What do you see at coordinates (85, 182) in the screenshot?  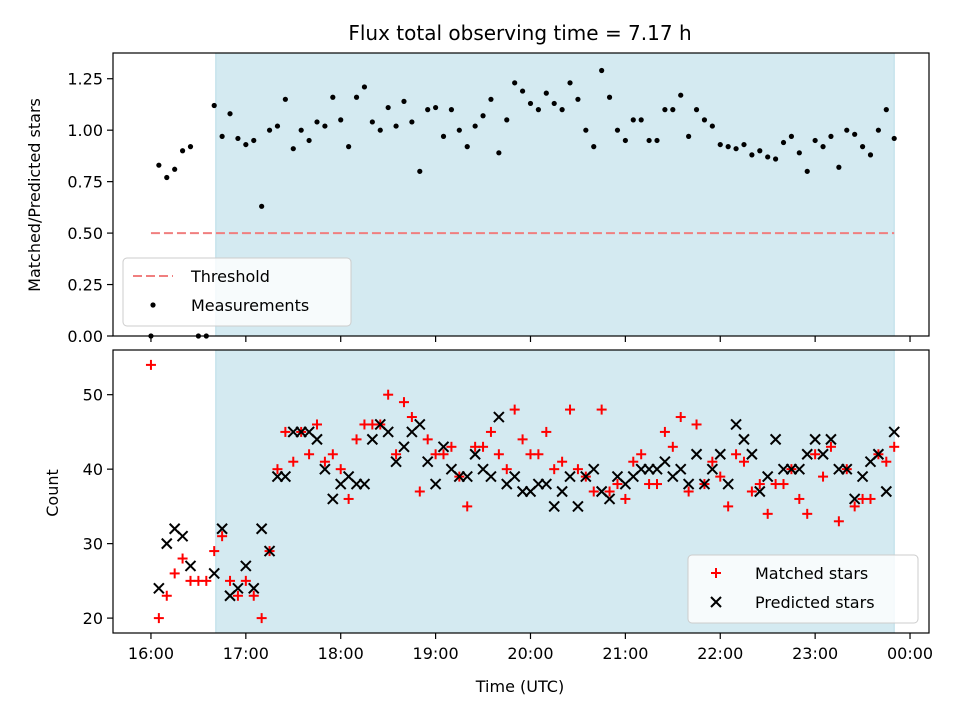 I see `y-tick-label: 0.75` at bounding box center [85, 182].